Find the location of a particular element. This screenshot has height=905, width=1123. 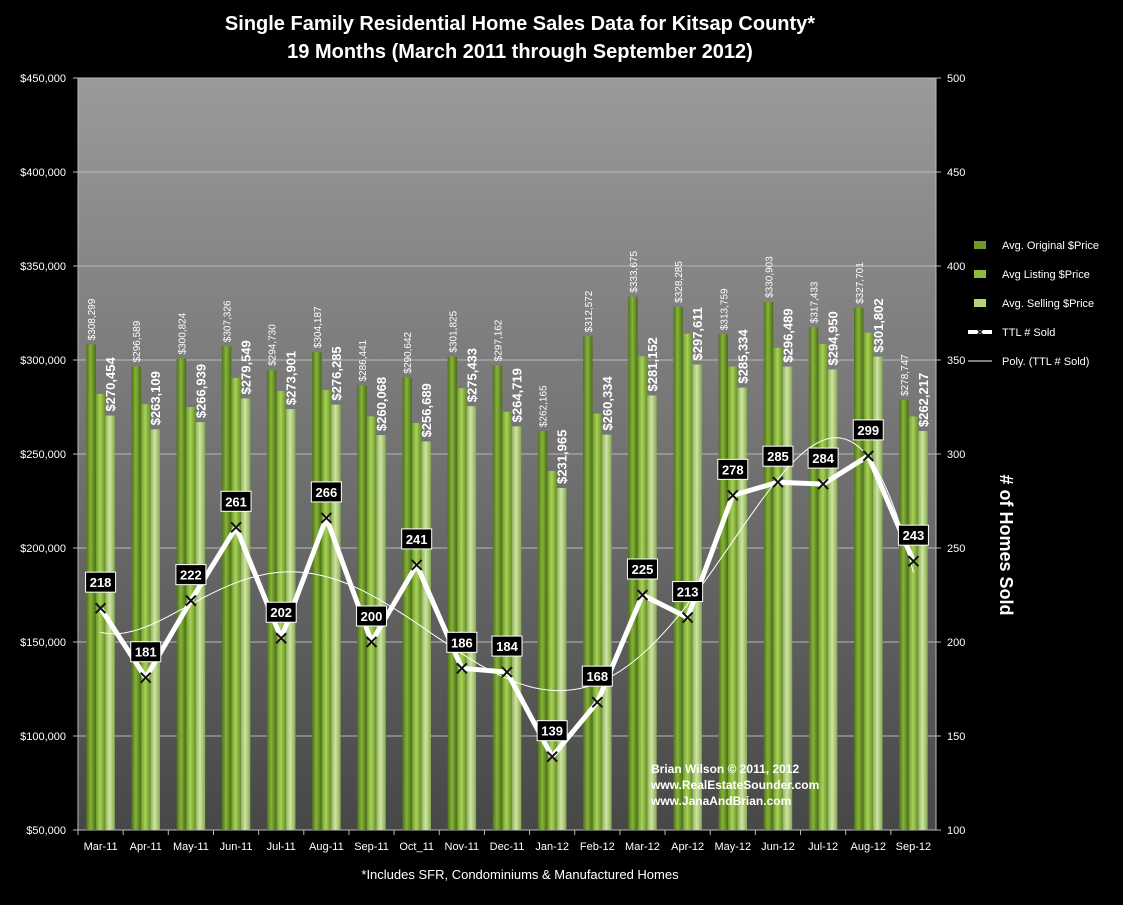

legend-label: Avg Listing $Price is located at coordinates (1046, 275).